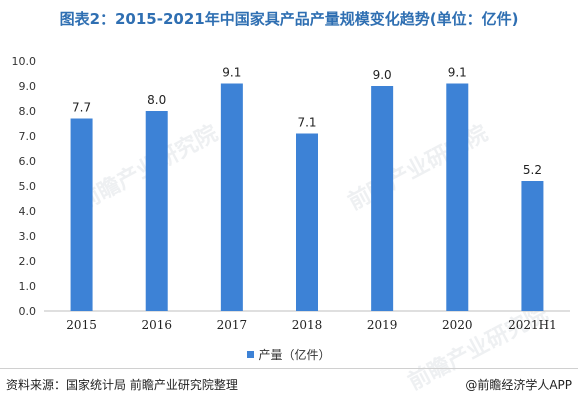 The height and width of the screenshot is (403, 578). I want to click on x-tick-label: 2021H1, so click(532, 325).